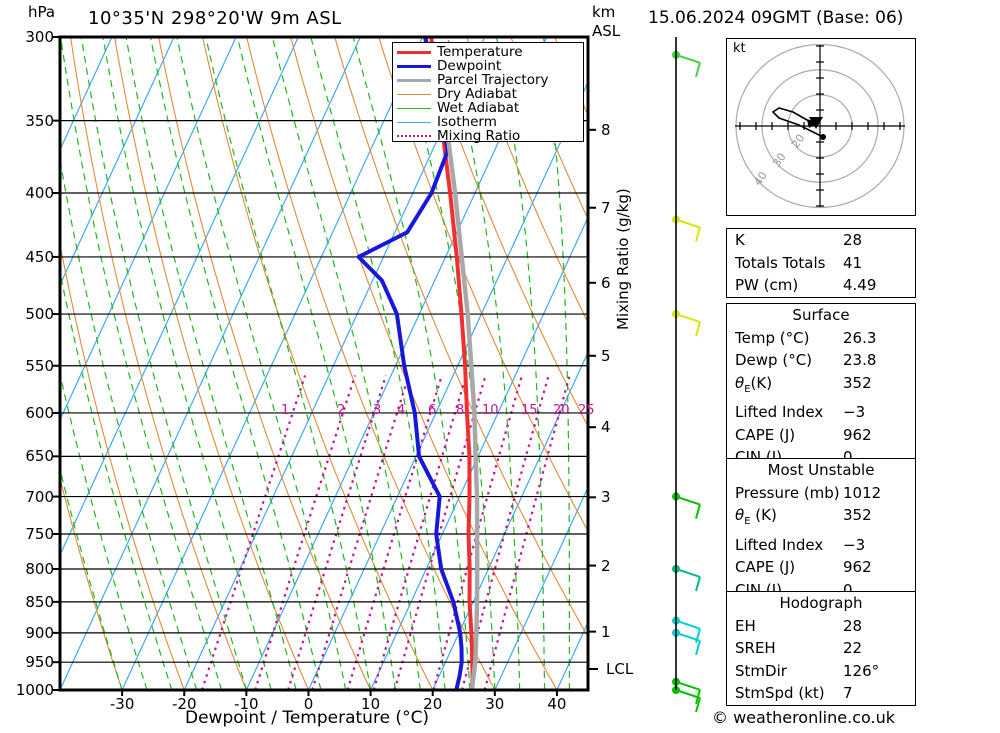 The image size is (1000, 733). What do you see at coordinates (469, 66) in the screenshot?
I see `legend-label: Dewpoint` at bounding box center [469, 66].